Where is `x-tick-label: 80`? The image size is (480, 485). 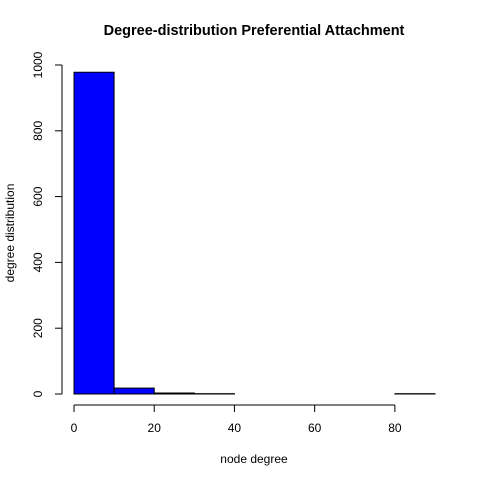
x-tick-label: 80 is located at coordinates (395, 428).